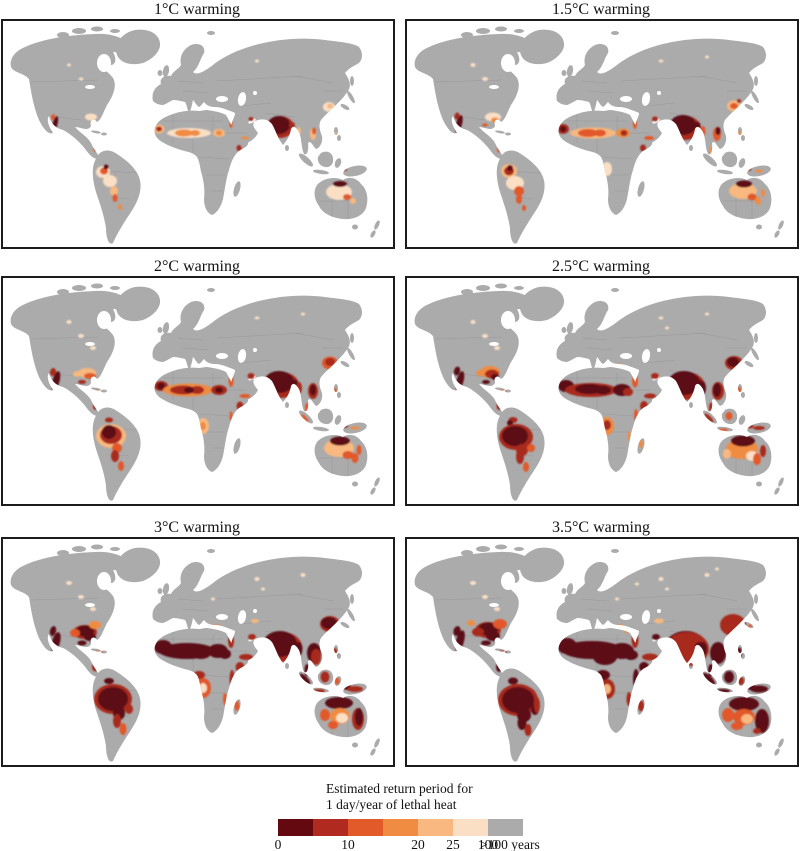 This screenshot has width=800, height=851. What do you see at coordinates (198, 652) in the screenshot?
I see `world-map-3c` at bounding box center [198, 652].